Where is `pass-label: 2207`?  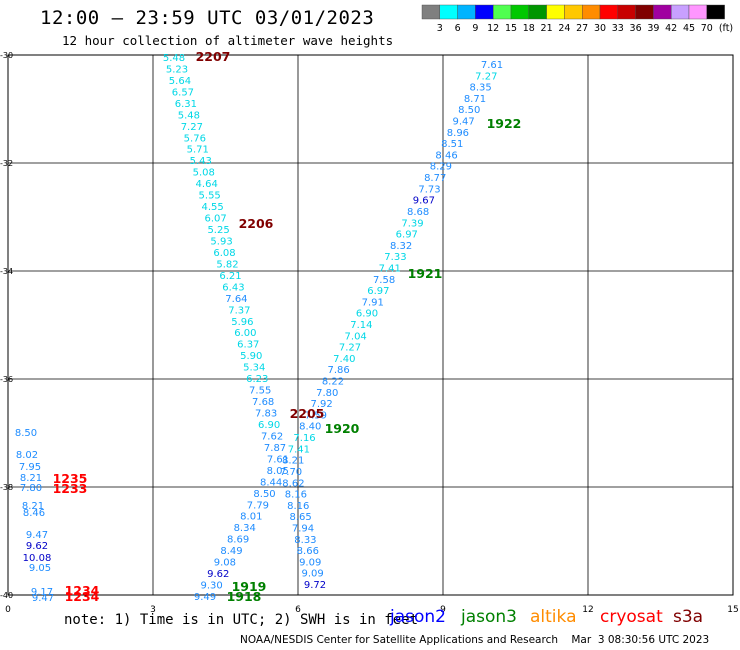 pass-label: 2207 is located at coordinates (213, 56).